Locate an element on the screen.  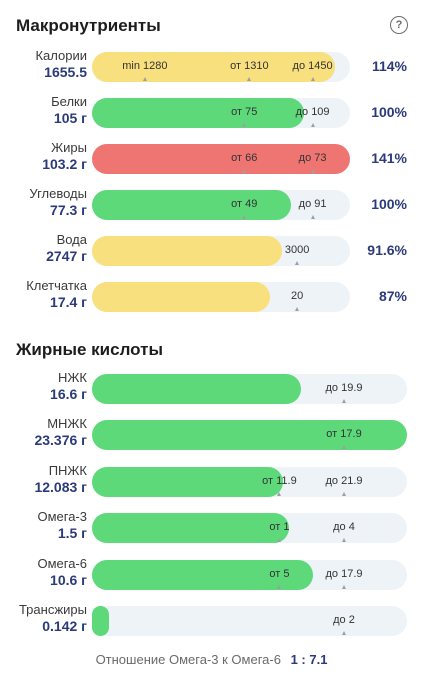
fatty-row: НЖК 16.6 г до 19.9 is located at coordinates (211, 390).